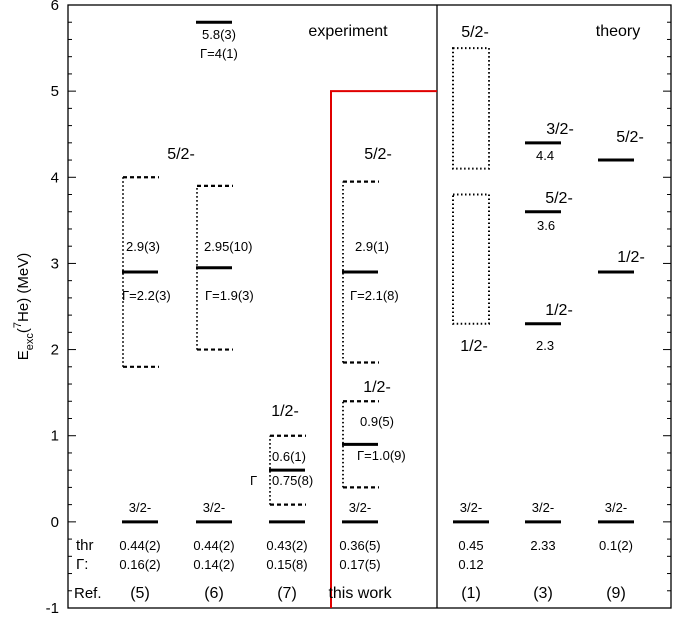  What do you see at coordinates (18, 325) in the screenshot?
I see `y-axis-label-part: 7` at bounding box center [18, 325].